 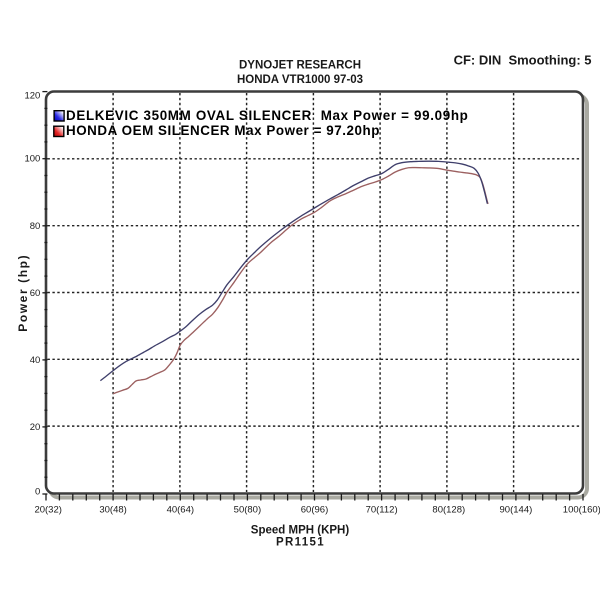 What do you see at coordinates (314, 509) in the screenshot?
I see `svg-text: 60(96)` at bounding box center [314, 509].